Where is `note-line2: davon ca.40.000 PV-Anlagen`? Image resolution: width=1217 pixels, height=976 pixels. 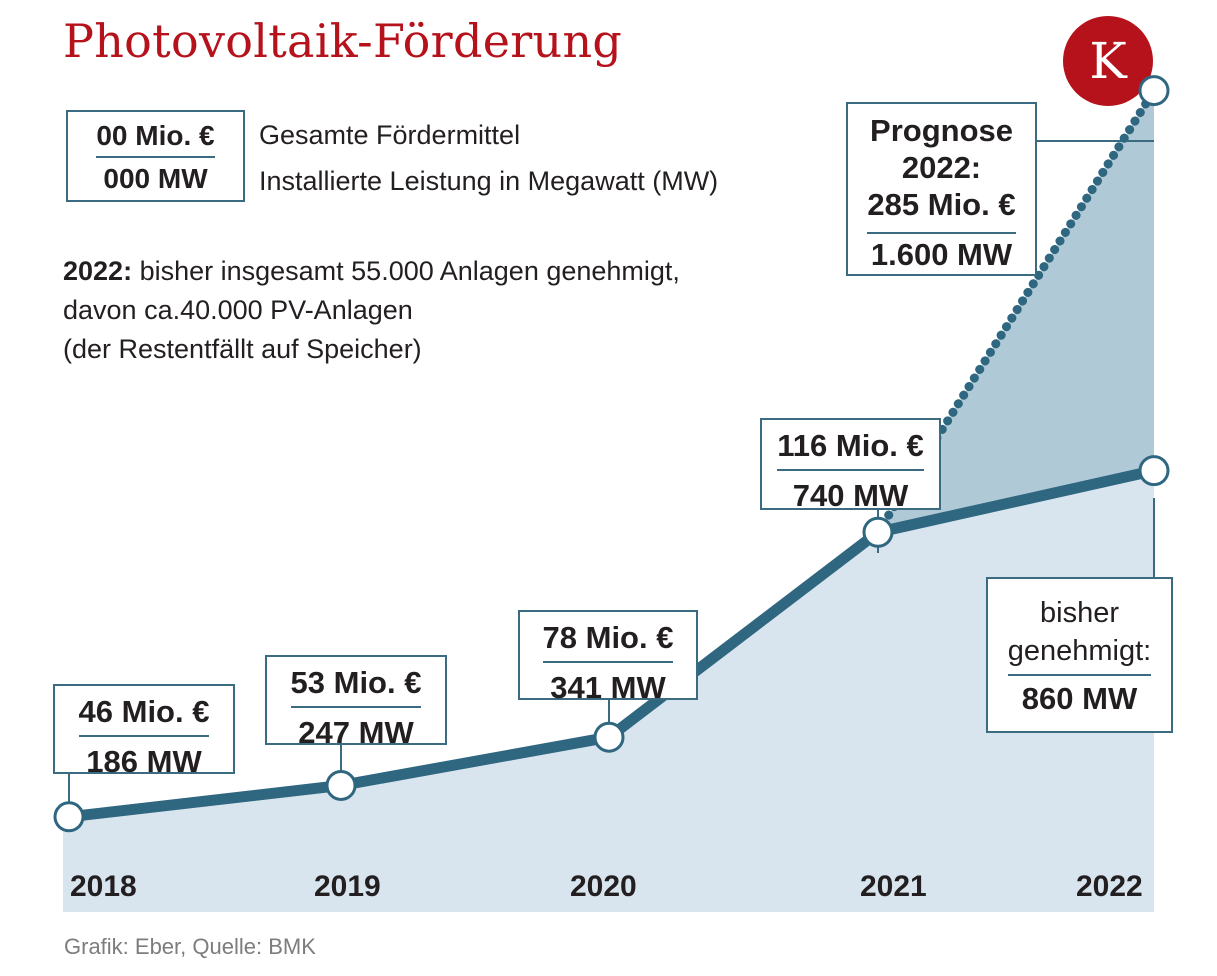 note-line2: davon ca.40.000 PV-Anlagen is located at coordinates (238, 310).